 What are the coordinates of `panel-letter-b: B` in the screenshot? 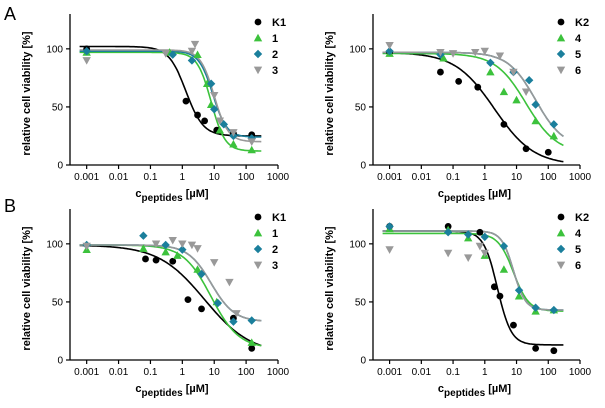 It's located at (10, 206).